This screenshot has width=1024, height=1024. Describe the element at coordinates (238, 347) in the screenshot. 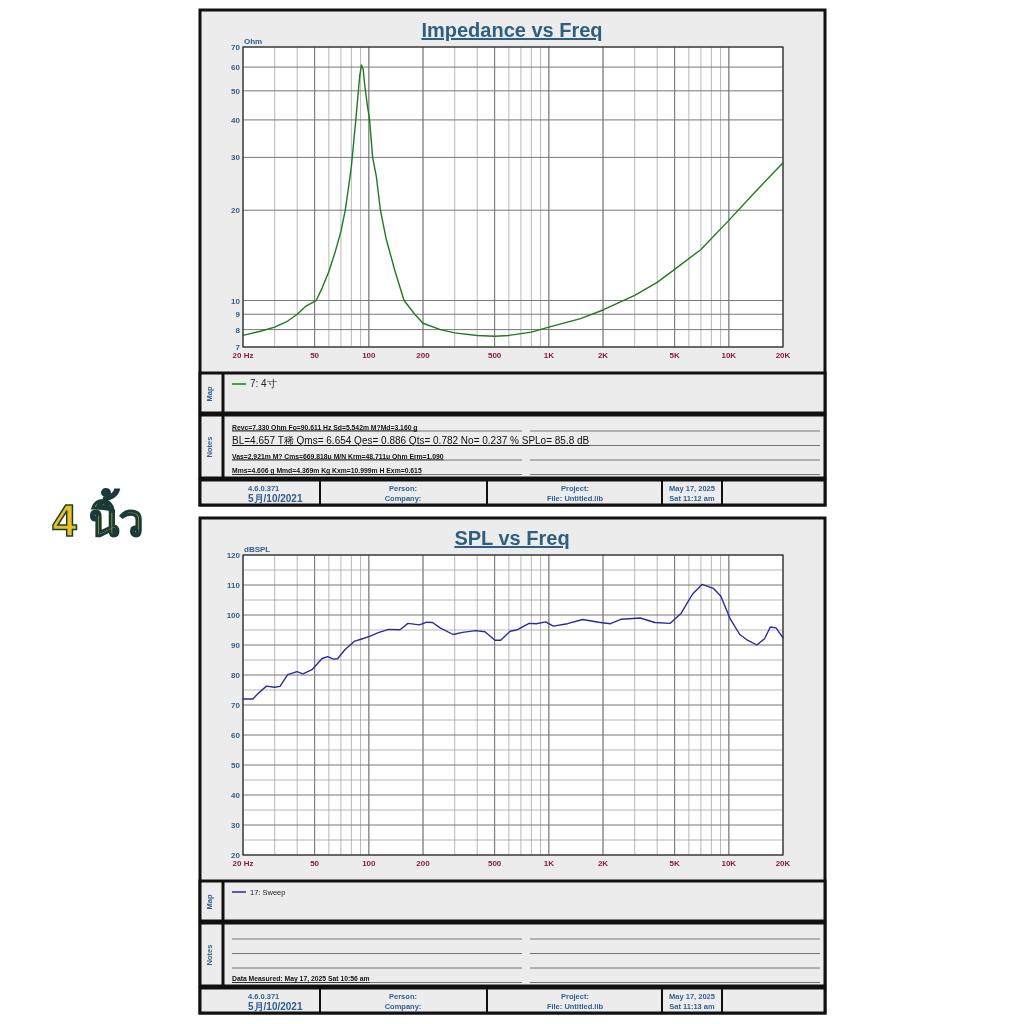

I see `y-tick-label: 7` at that location.